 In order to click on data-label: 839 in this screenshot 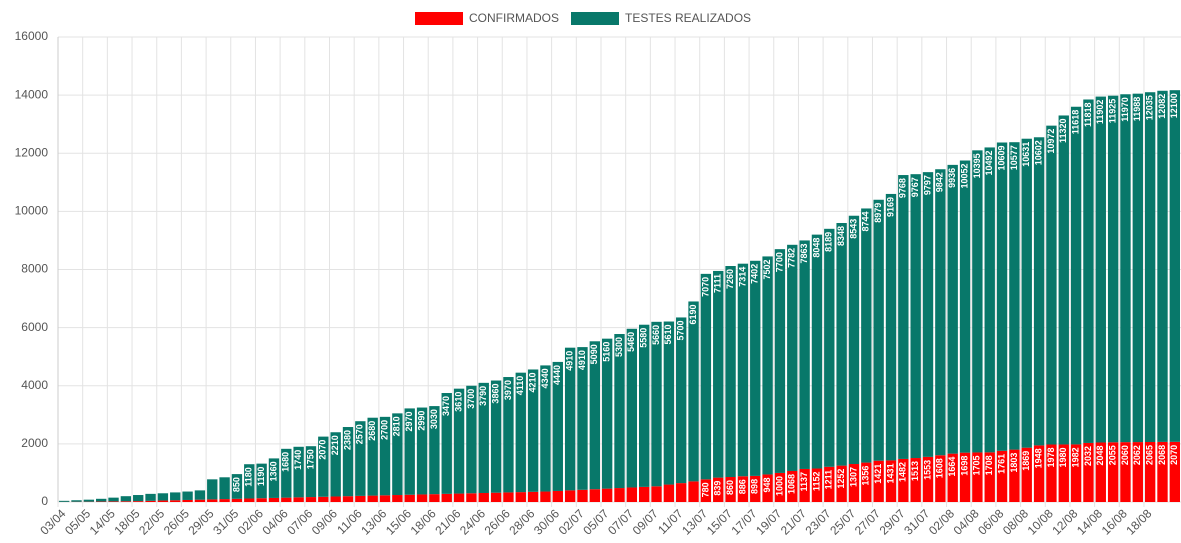, I will do `click(718, 488)`.